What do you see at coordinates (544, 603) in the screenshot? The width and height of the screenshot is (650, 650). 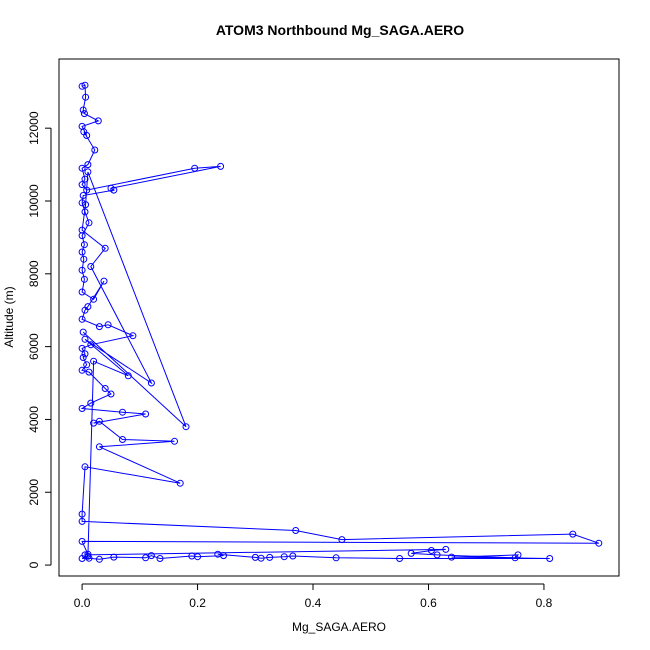 I see `x-tick-label: 0.8` at bounding box center [544, 603].